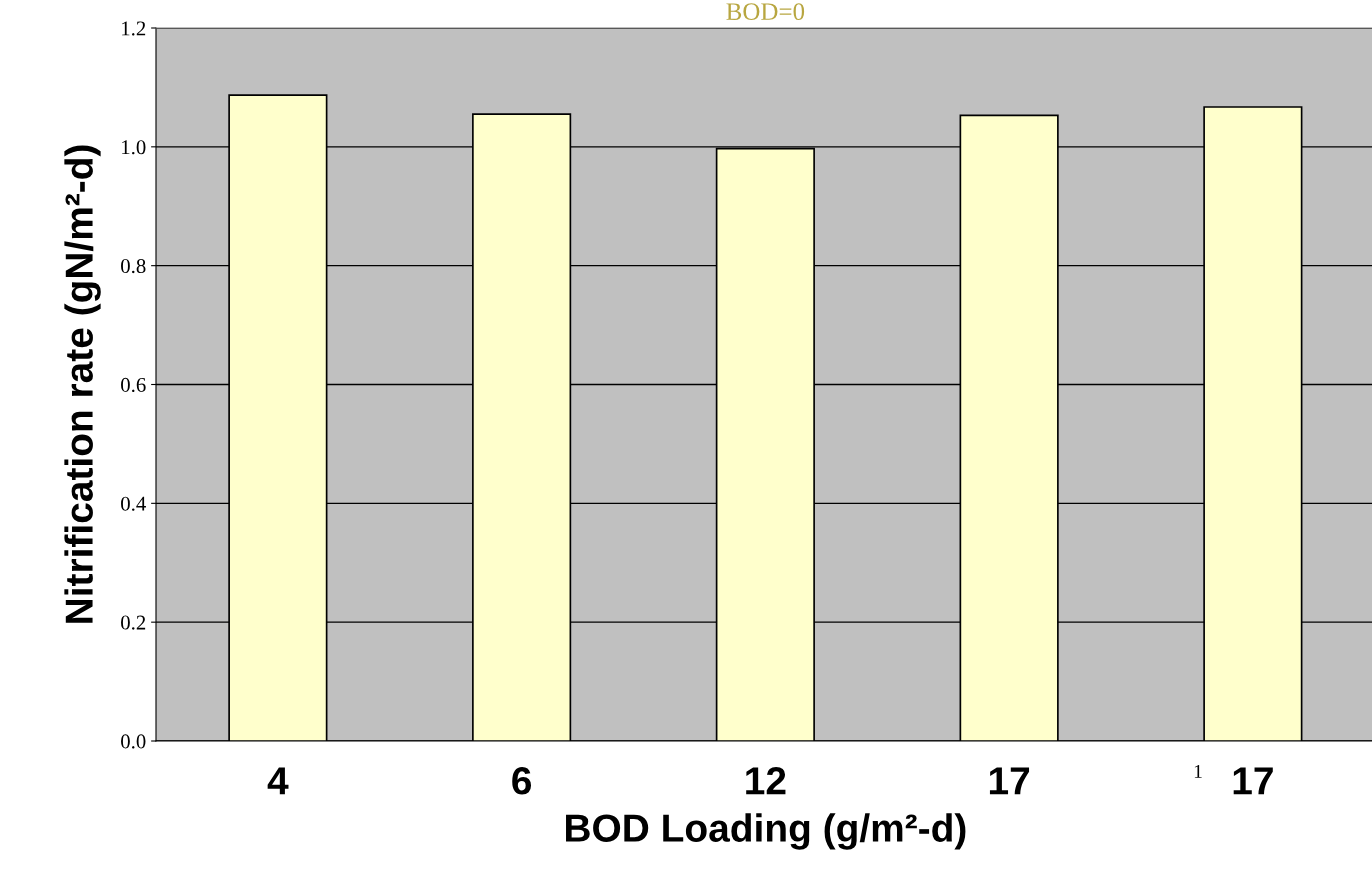 The height and width of the screenshot is (881, 1372). What do you see at coordinates (134, 147) in the screenshot?
I see `y-tick-label: 1.0` at bounding box center [134, 147].